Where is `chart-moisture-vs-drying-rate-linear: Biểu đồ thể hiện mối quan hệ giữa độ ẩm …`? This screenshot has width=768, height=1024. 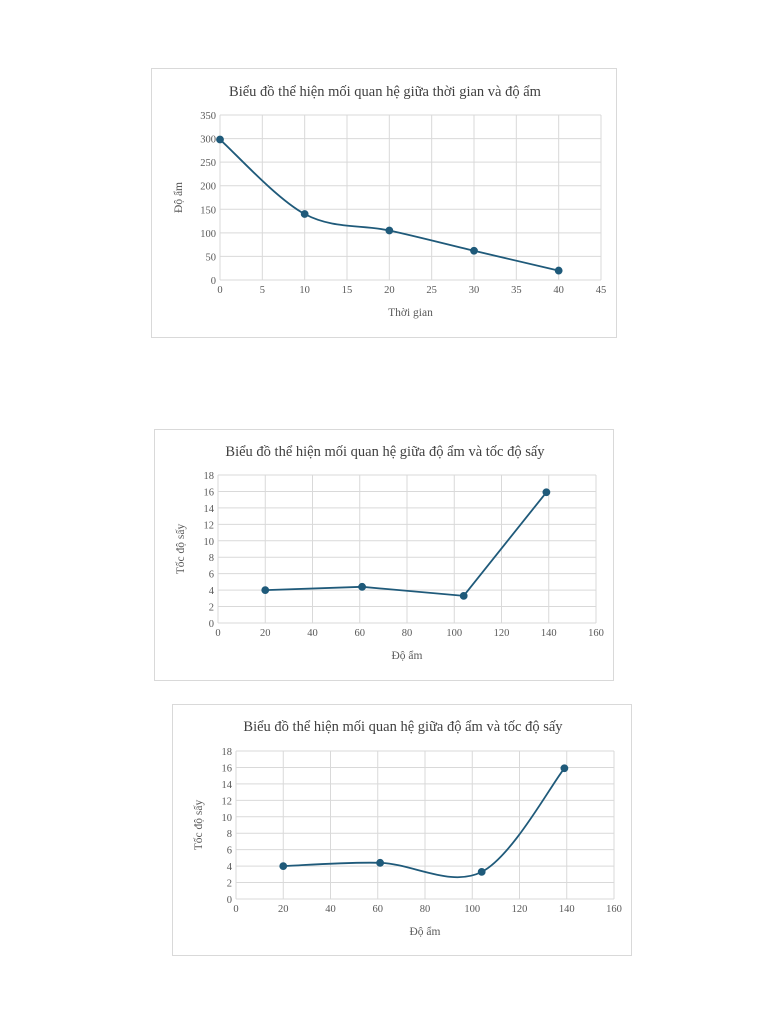
chart-moisture-vs-drying-rate-linear: Biểu đồ thể hiện mối quan hệ giữa độ ẩm … is located at coordinates (384, 555).